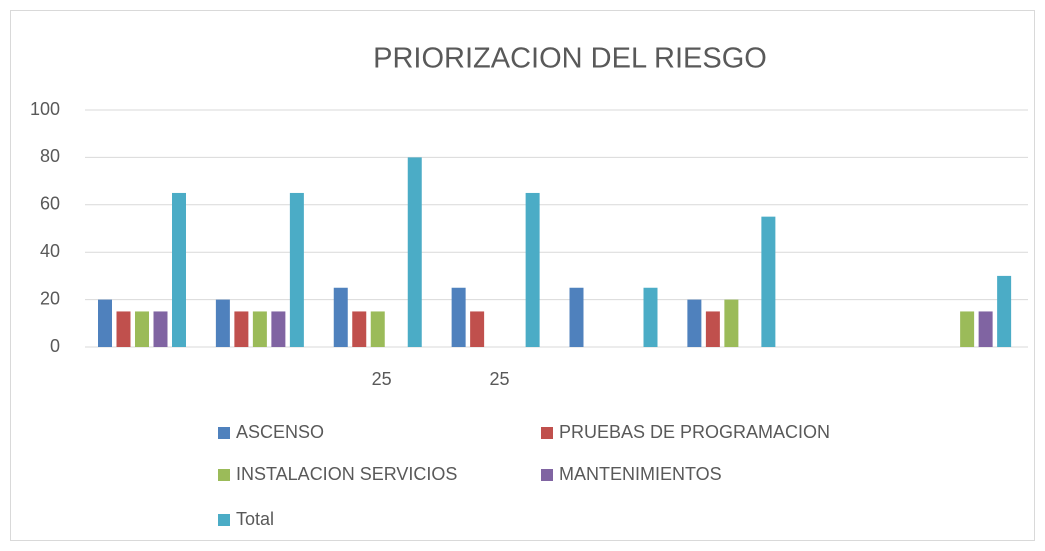 The image size is (1045, 551). Describe the element at coordinates (570, 59) in the screenshot. I see `chart-title: PRIORIZACION DEL RIESGO` at that location.